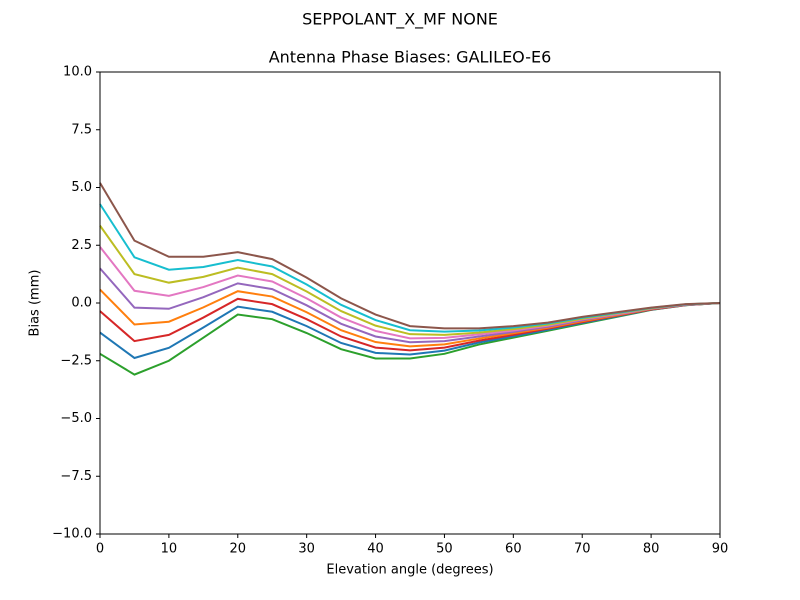 The height and width of the screenshot is (600, 800). I want to click on x-tick-label: 70, so click(582, 549).